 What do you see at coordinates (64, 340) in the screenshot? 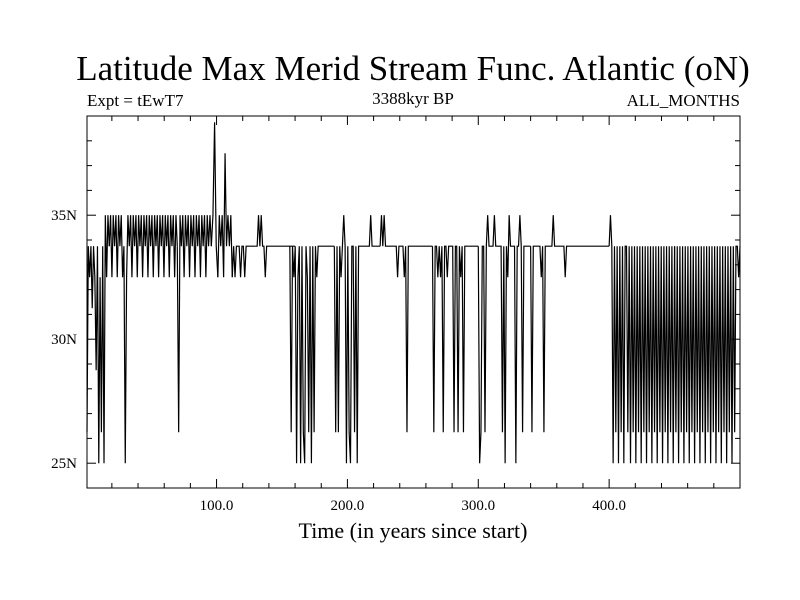
I see `y-tick-label: 30N` at bounding box center [64, 340].